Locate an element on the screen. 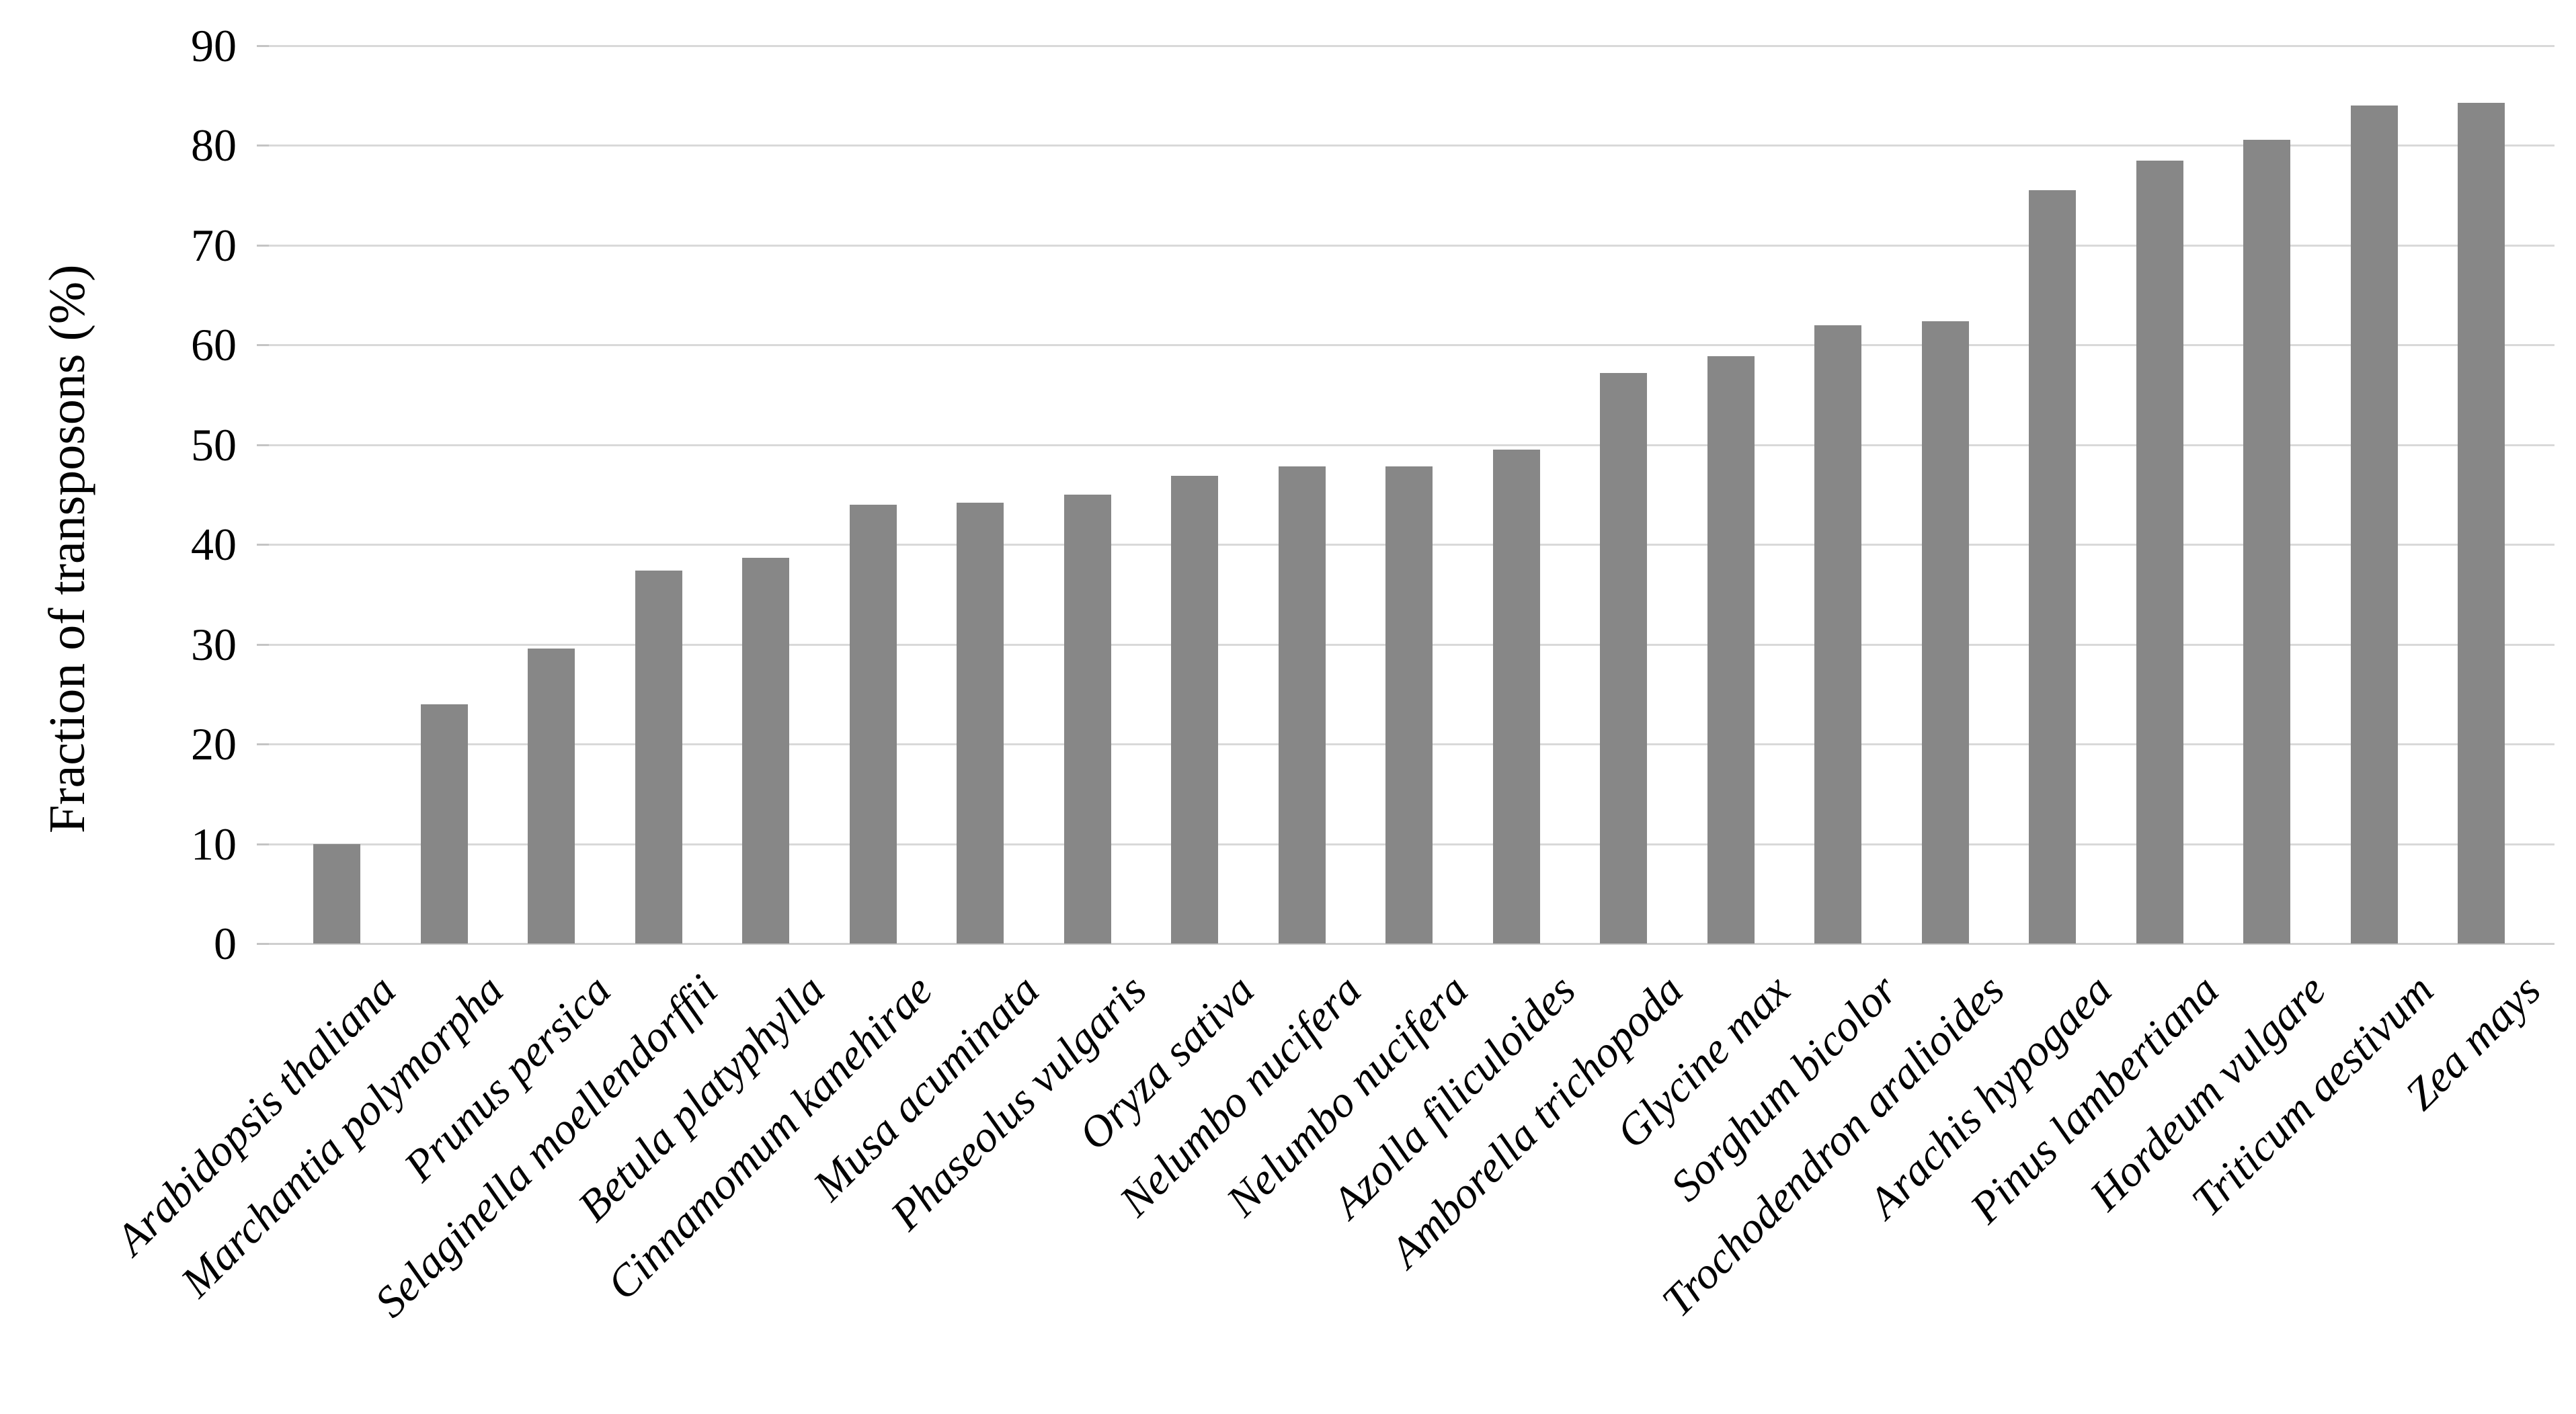  y-tick-label: 20 is located at coordinates (214, 744).